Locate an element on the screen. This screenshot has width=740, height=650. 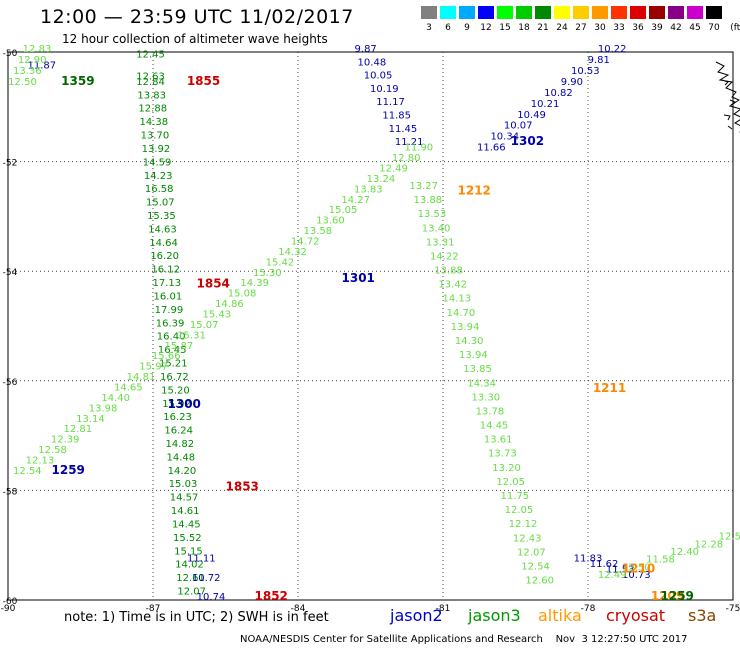
swh-value-label: 14.02 is located at coordinates (189, 565).